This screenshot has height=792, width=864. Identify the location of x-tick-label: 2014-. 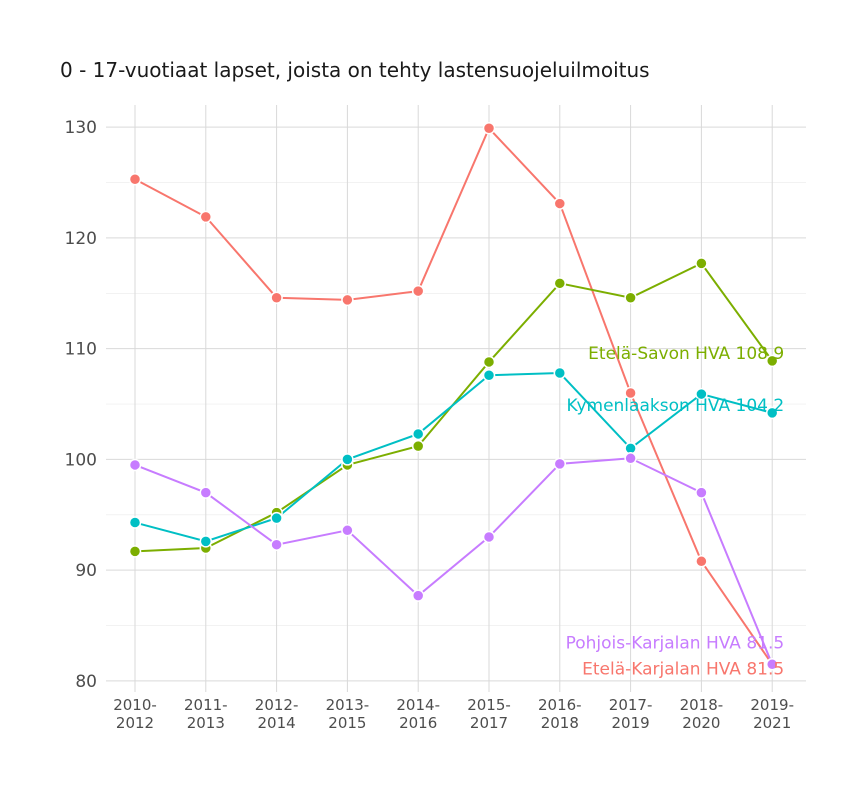
(418, 705).